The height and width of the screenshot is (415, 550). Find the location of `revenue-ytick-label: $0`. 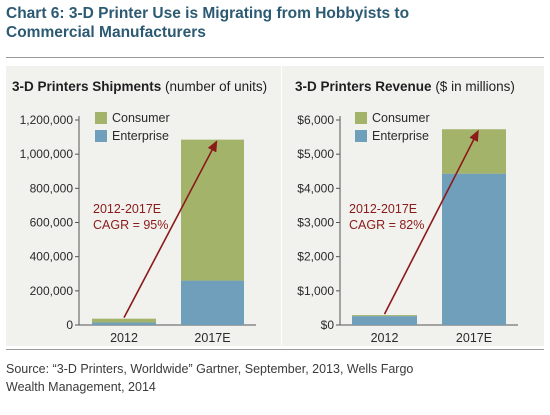

revenue-ytick-label: $0 is located at coordinates (328, 325).